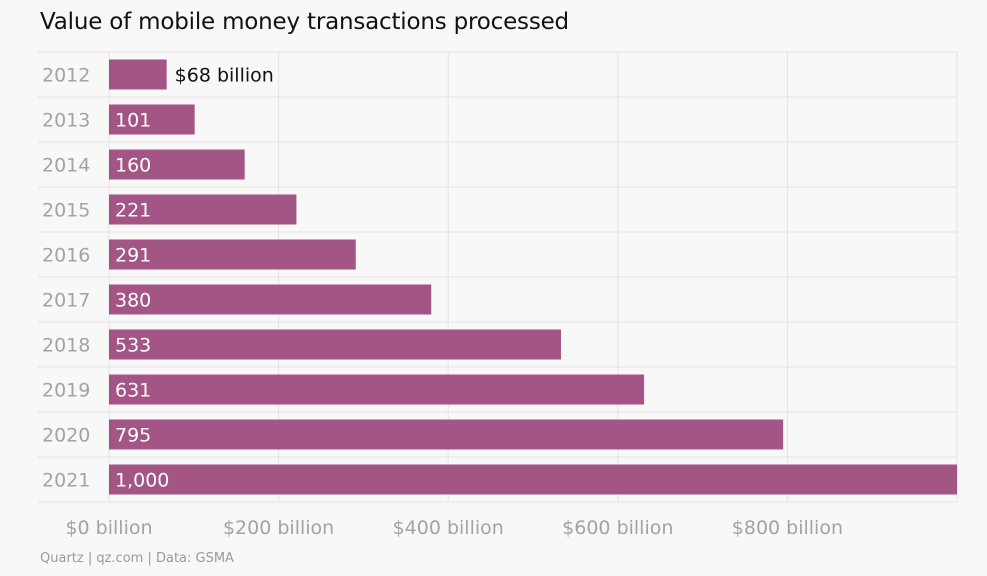  Describe the element at coordinates (137, 558) in the screenshot. I see `source-credit: Quartz | qz.com | Data: GSMA` at that location.